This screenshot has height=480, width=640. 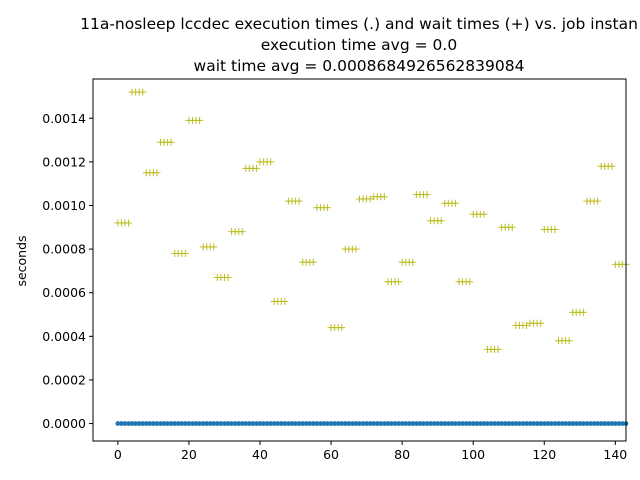 I want to click on y-tick-label: 0.0006, so click(x=64, y=292).